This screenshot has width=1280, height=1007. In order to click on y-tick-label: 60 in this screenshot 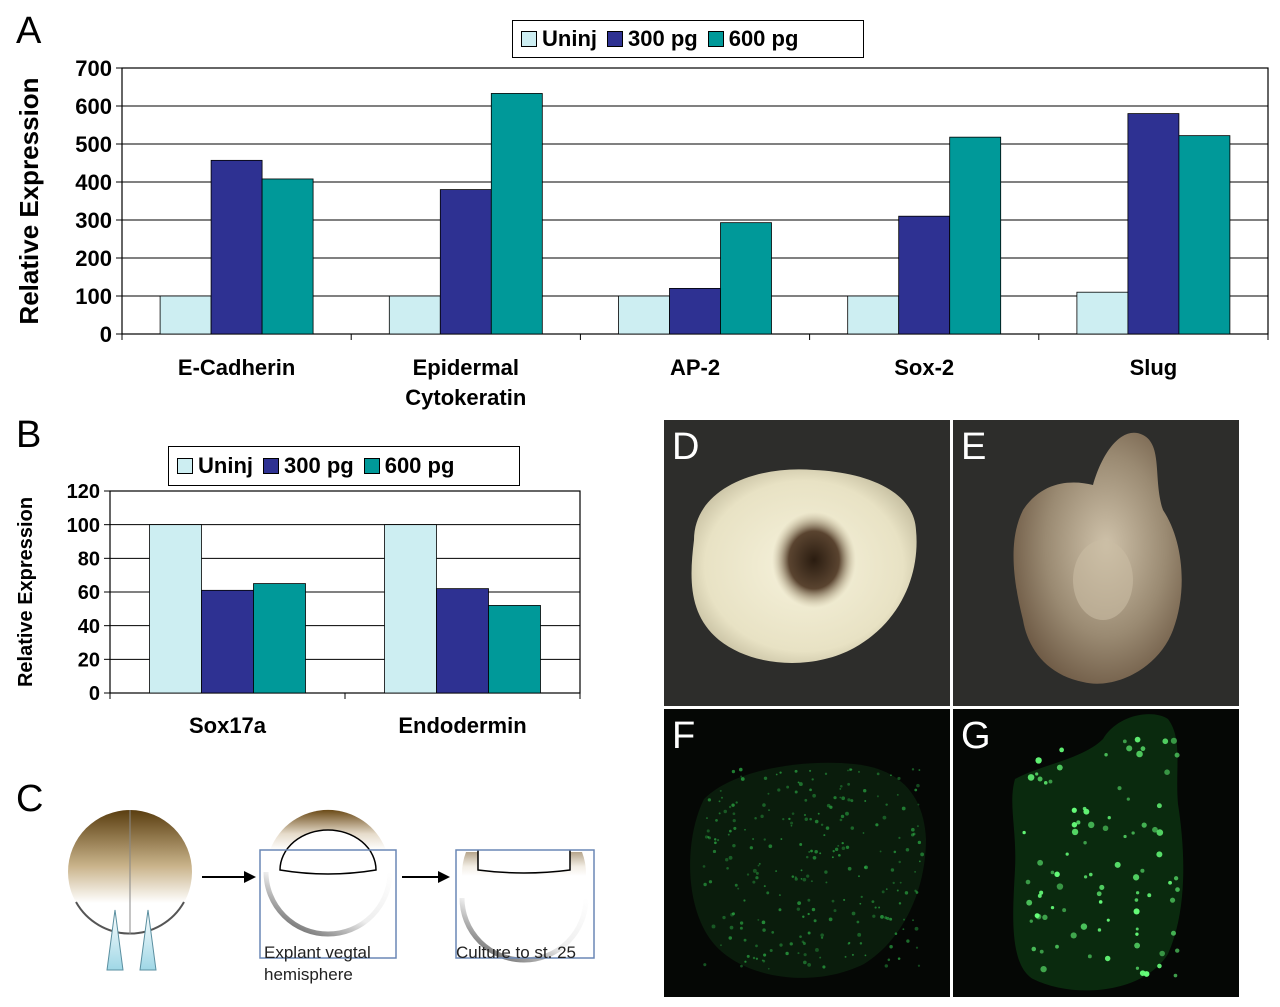, I will do `click(89, 593)`.